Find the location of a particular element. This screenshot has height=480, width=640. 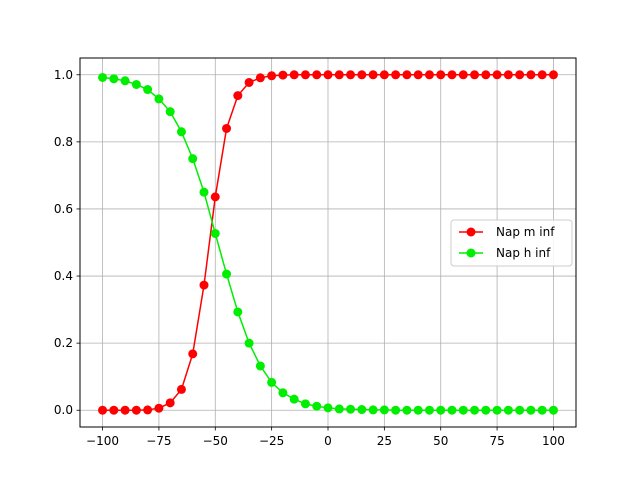

y-tick-label: 0.0 is located at coordinates (63, 410).